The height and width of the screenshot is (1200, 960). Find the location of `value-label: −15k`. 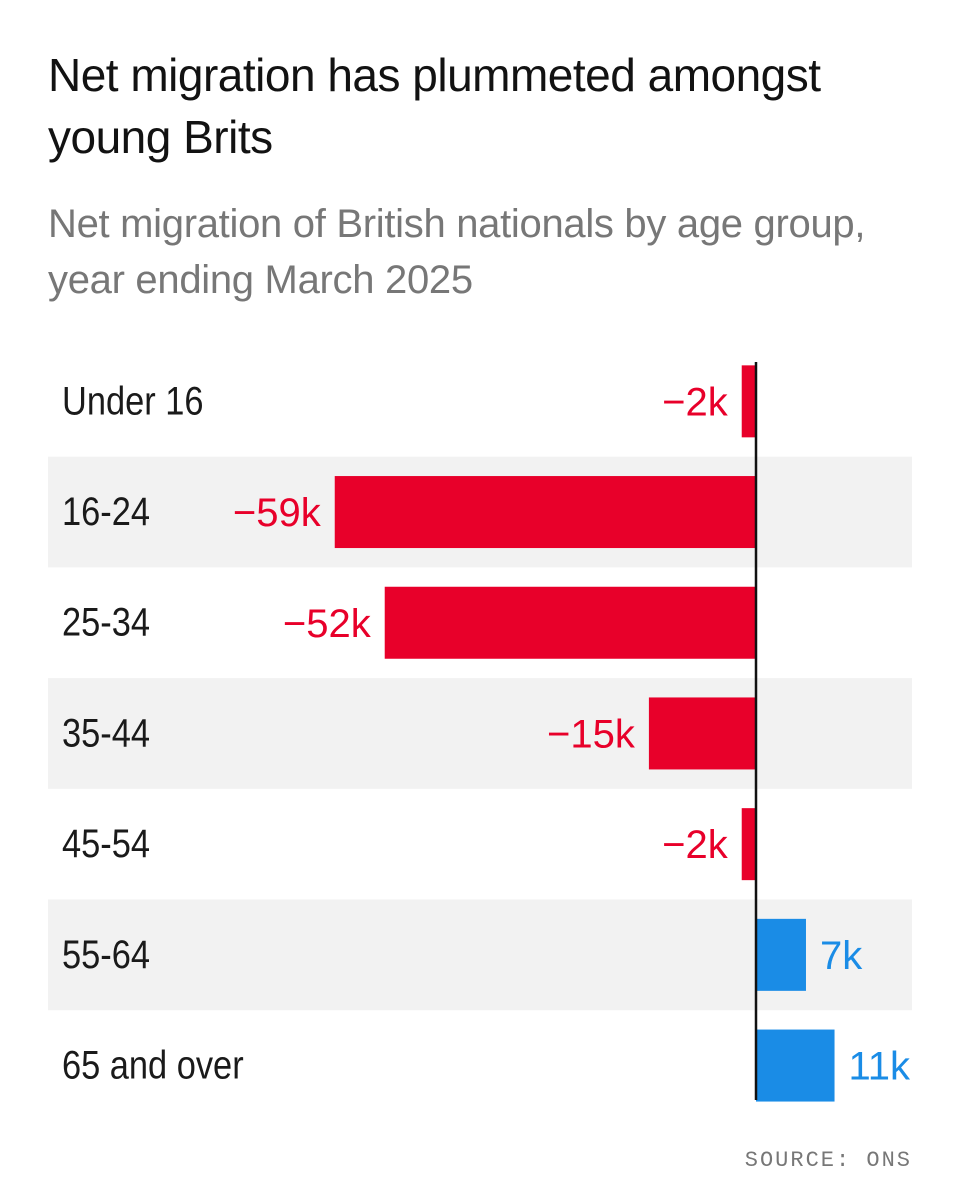

value-label: −15k is located at coordinates (591, 734).